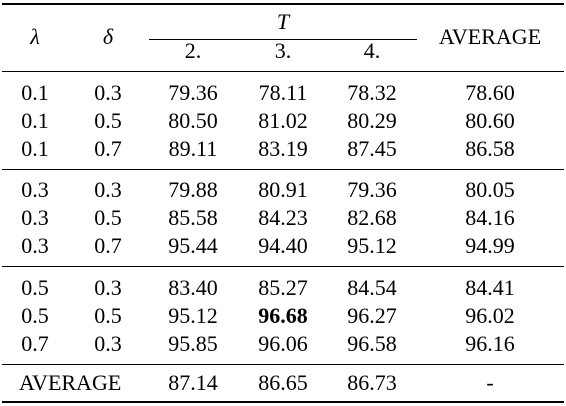 The width and height of the screenshot is (566, 406). Describe the element at coordinates (490, 36) in the screenshot. I see `header-average: AVERAGE` at that location.